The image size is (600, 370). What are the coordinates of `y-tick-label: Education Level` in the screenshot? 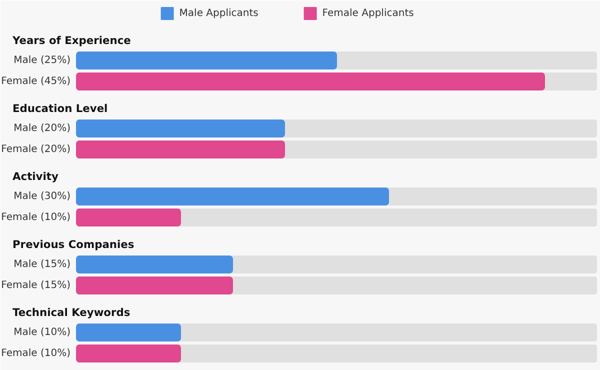 It's located at (60, 108).